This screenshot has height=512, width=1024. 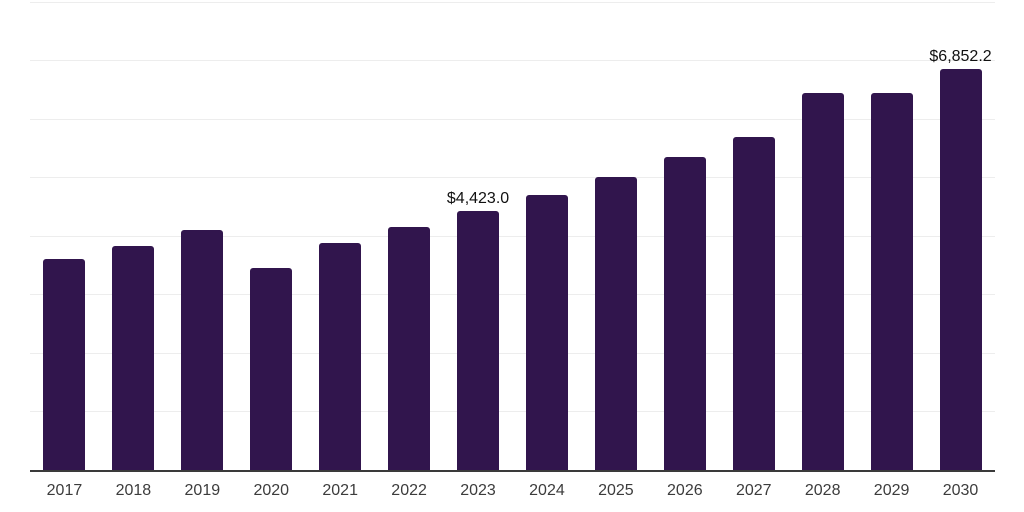 What do you see at coordinates (822, 490) in the screenshot?
I see `x-tick-label-2028: 2028` at bounding box center [822, 490].